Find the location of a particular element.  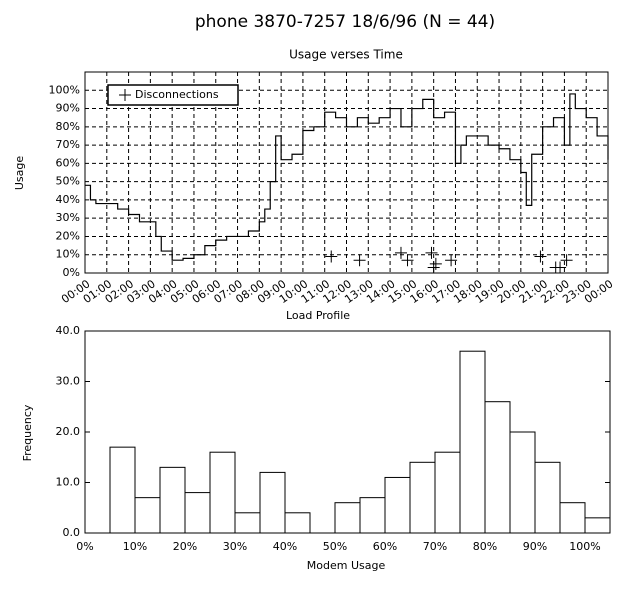

y-tick-label: 40% is located at coordinates (68, 199).